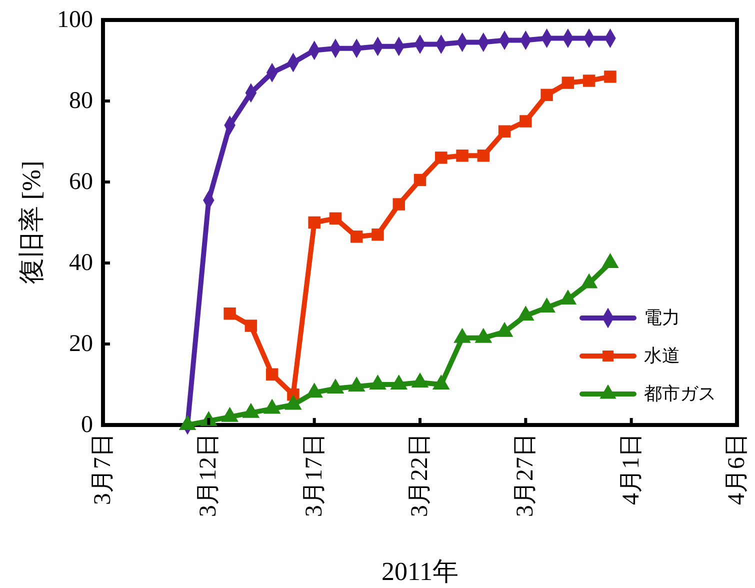 This screenshot has width=755, height=588. I want to click on legend-label: 電力, so click(662, 318).